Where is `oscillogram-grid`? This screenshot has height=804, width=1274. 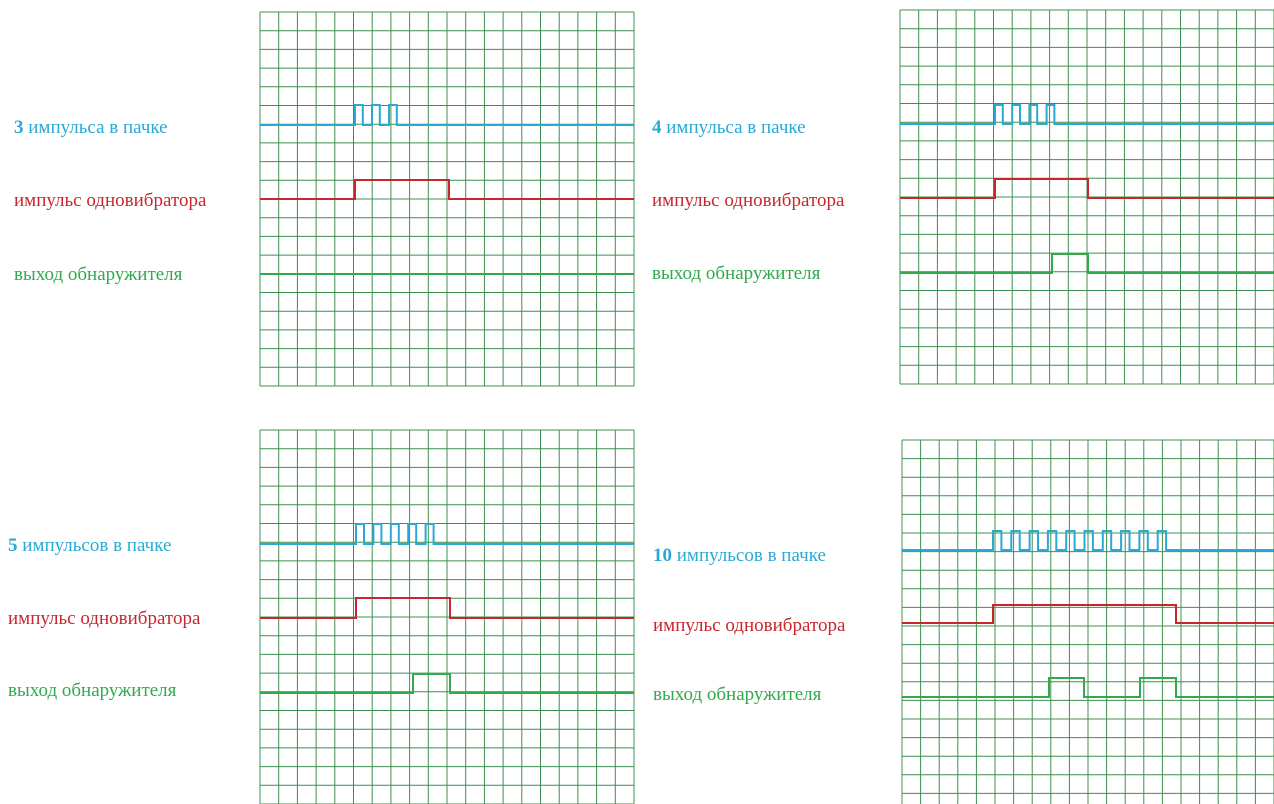
oscillogram-grid is located at coordinates (1087, 621).